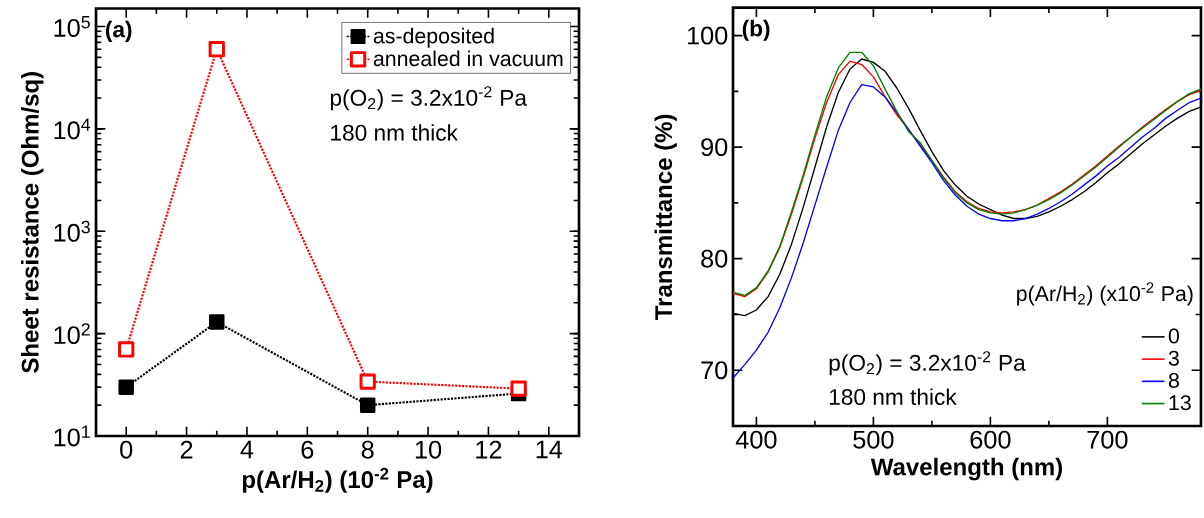  What do you see at coordinates (433, 37) in the screenshot?
I see `legend-label: as-deposited` at bounding box center [433, 37].